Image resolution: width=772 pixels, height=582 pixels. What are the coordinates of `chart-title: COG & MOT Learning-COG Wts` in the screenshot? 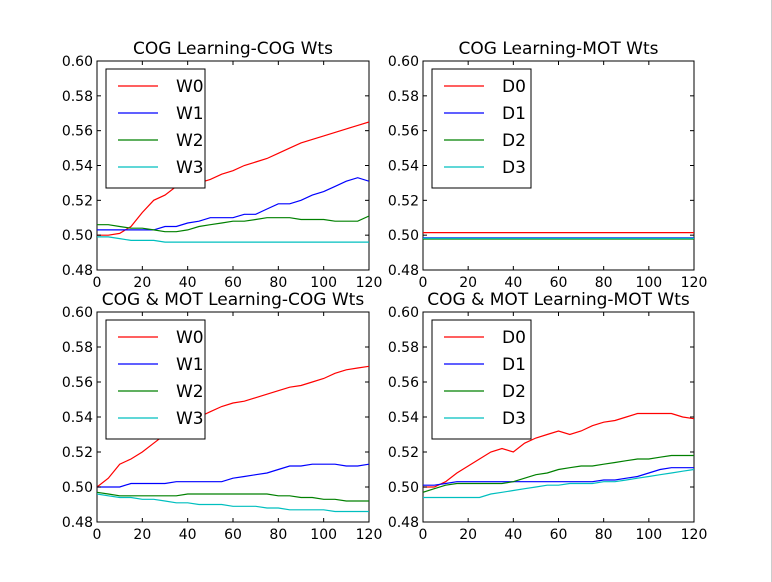 It's located at (233, 300).